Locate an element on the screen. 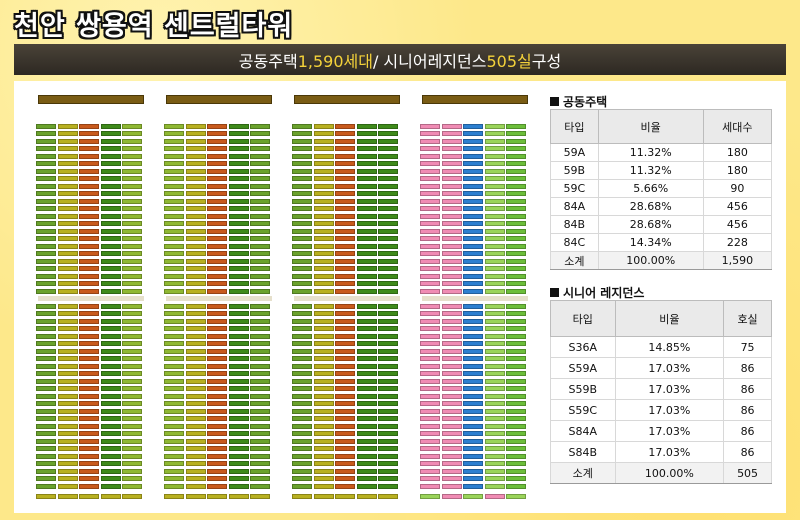 Image resolution: width=800 pixels, height=520 pixels. table-row: S59A 17.03% 86 is located at coordinates (661, 368).